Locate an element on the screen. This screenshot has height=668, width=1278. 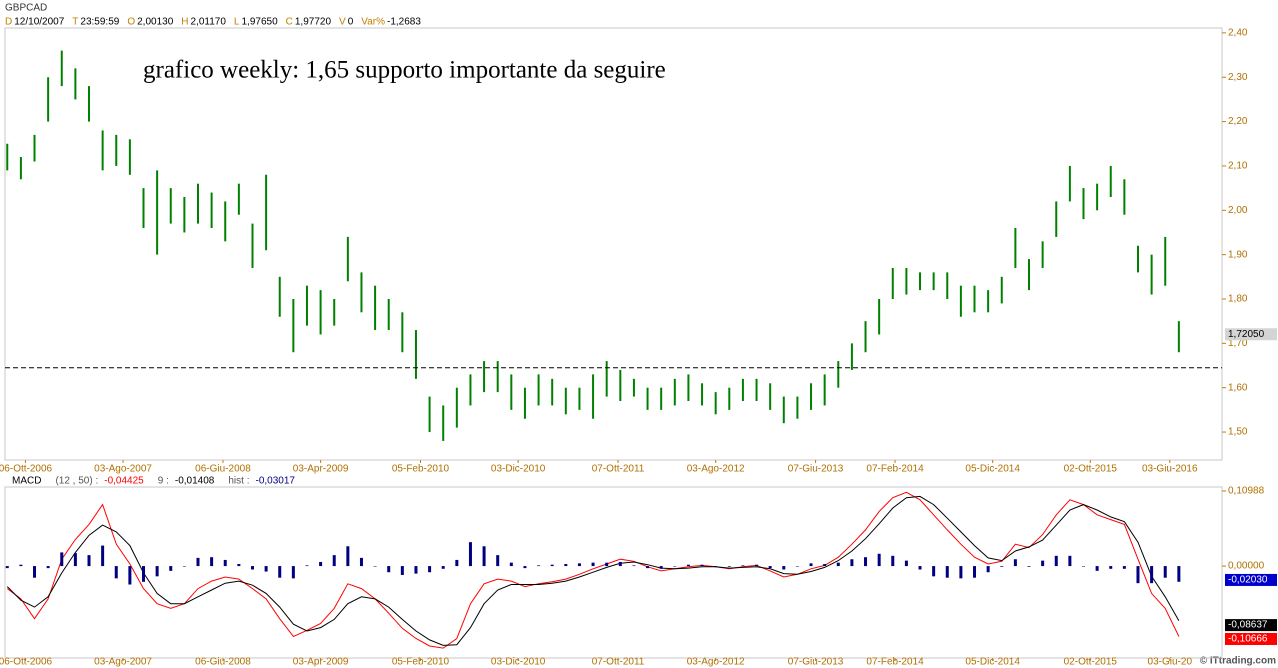
legend-value: -0,01408 is located at coordinates (195, 481).